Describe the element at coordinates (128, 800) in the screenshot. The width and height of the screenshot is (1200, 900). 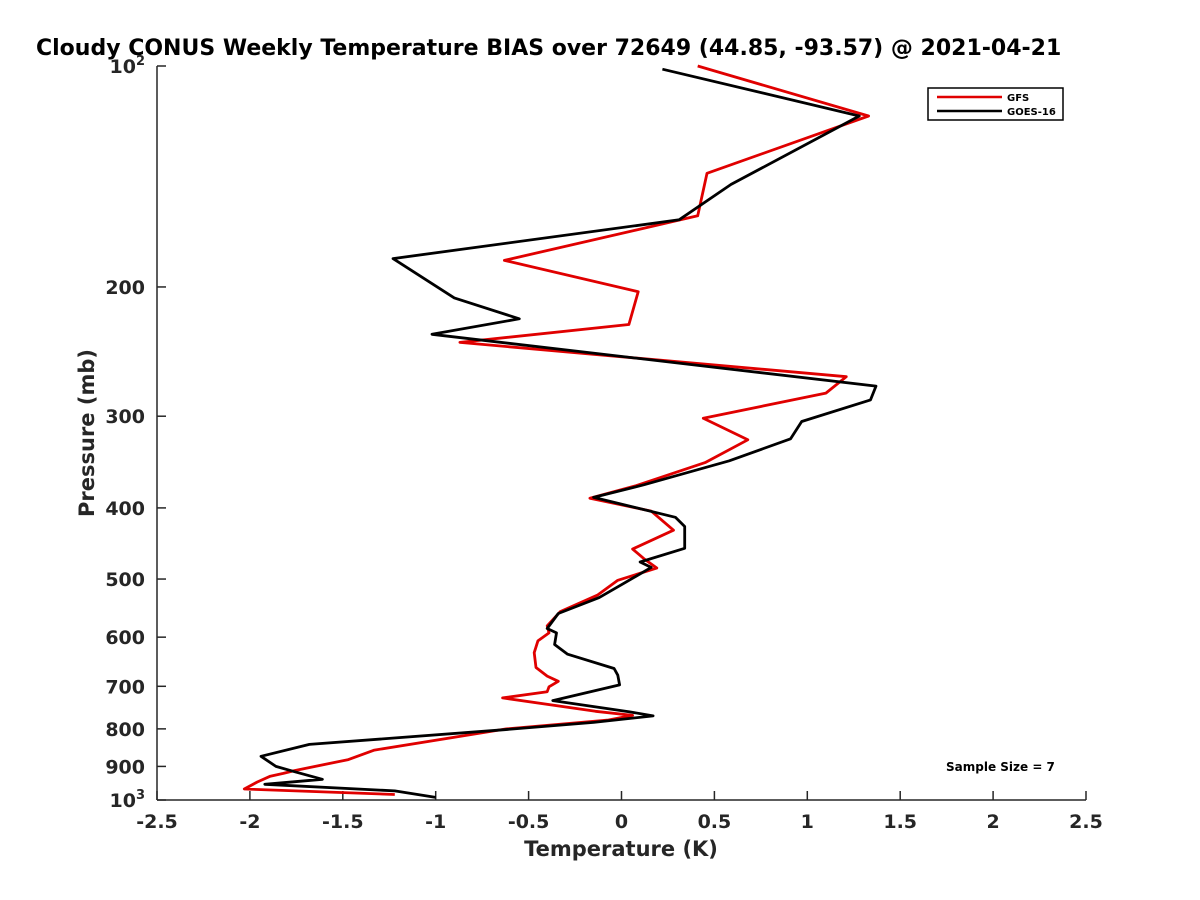
I see `y-tick-label: 10³` at that location.